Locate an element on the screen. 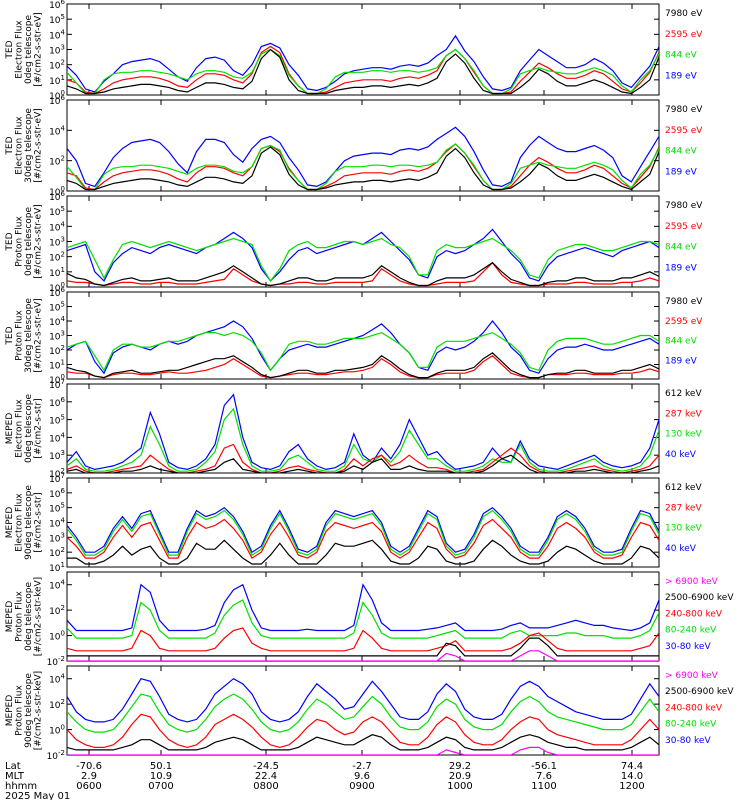 The image size is (750, 800). legend-entry: > 6900 keV is located at coordinates (692, 676).